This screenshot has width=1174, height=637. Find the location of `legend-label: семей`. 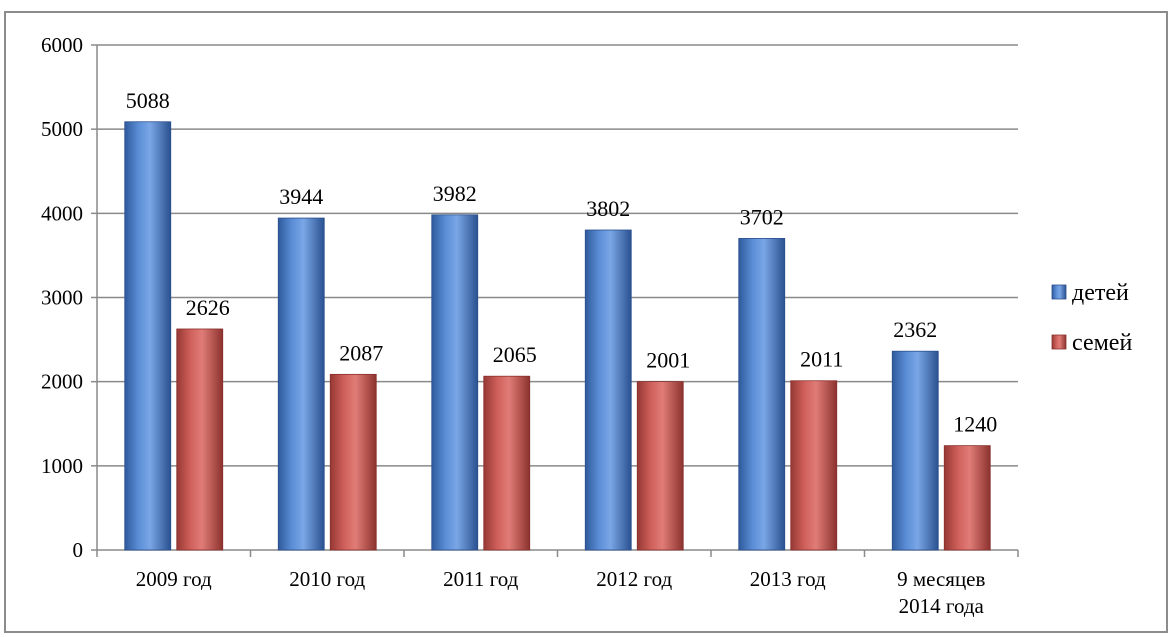

legend-label: семей is located at coordinates (1102, 343).